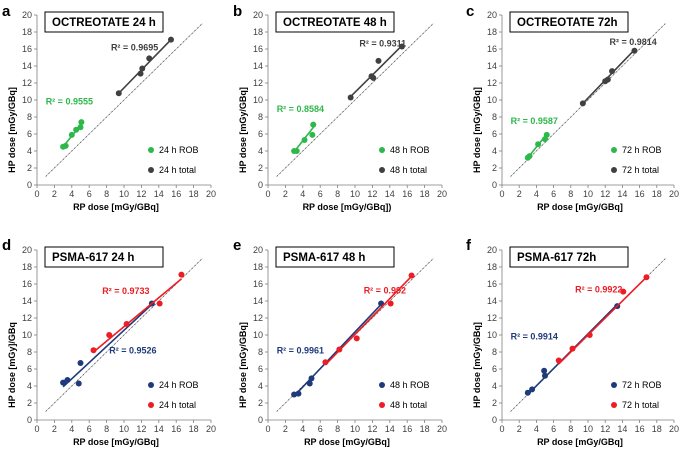  I want to click on chart-title: PSMA-617 48 h, so click(324, 258).